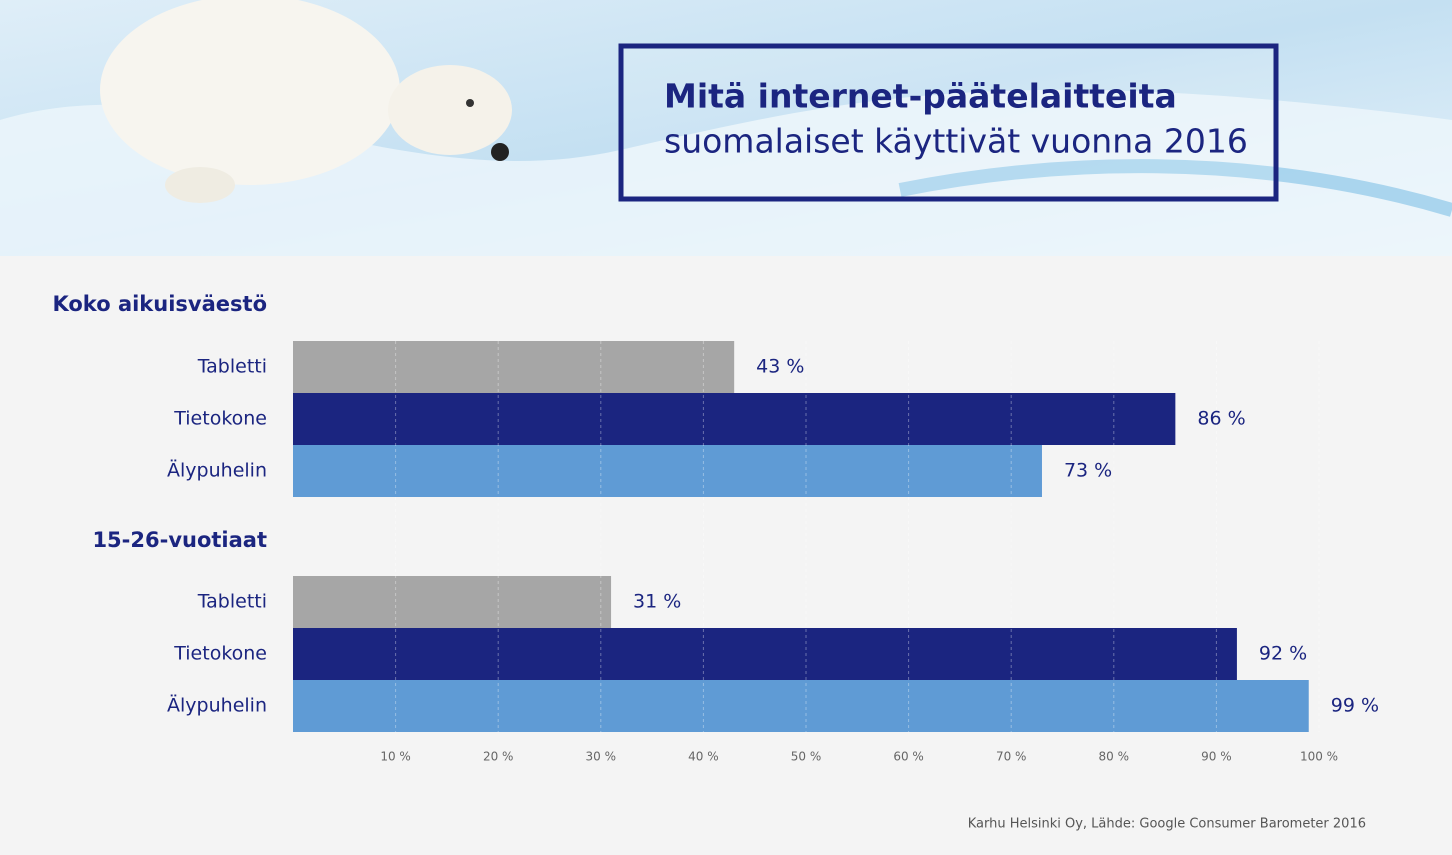 This screenshot has height=855, width=1452. What do you see at coordinates (1221, 419) in the screenshot?
I see `value-label: 86 %` at bounding box center [1221, 419].